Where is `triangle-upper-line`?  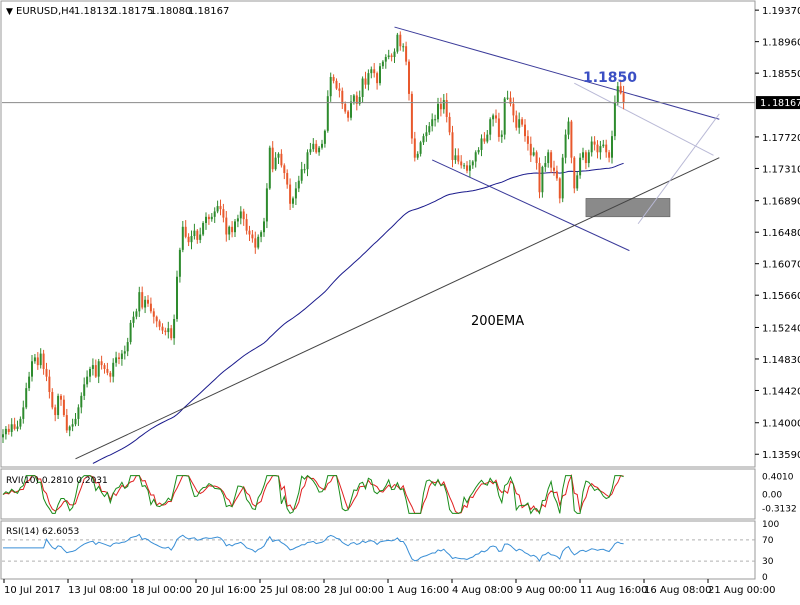 triangle-upper-line is located at coordinates (644, 119).